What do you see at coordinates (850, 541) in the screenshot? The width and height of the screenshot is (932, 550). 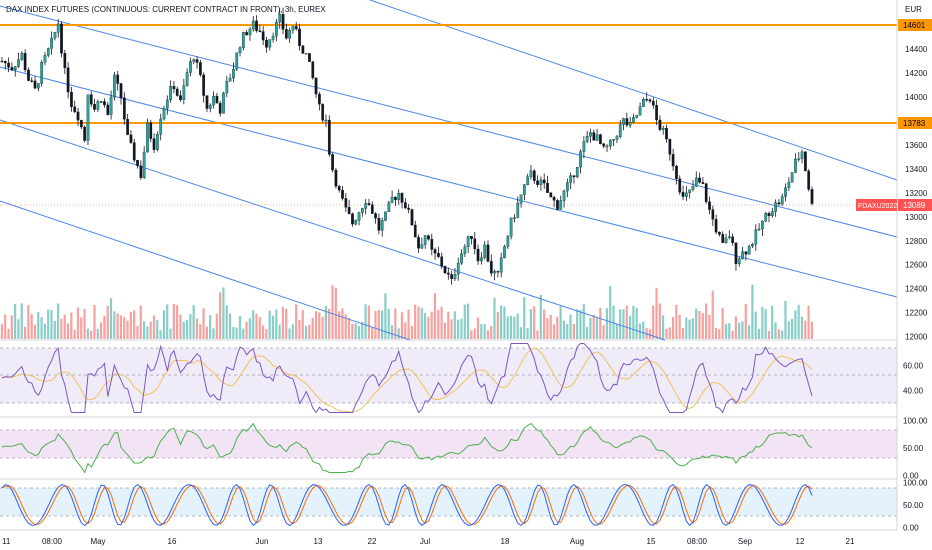 I see `time-tick-label: 21` at bounding box center [850, 541].